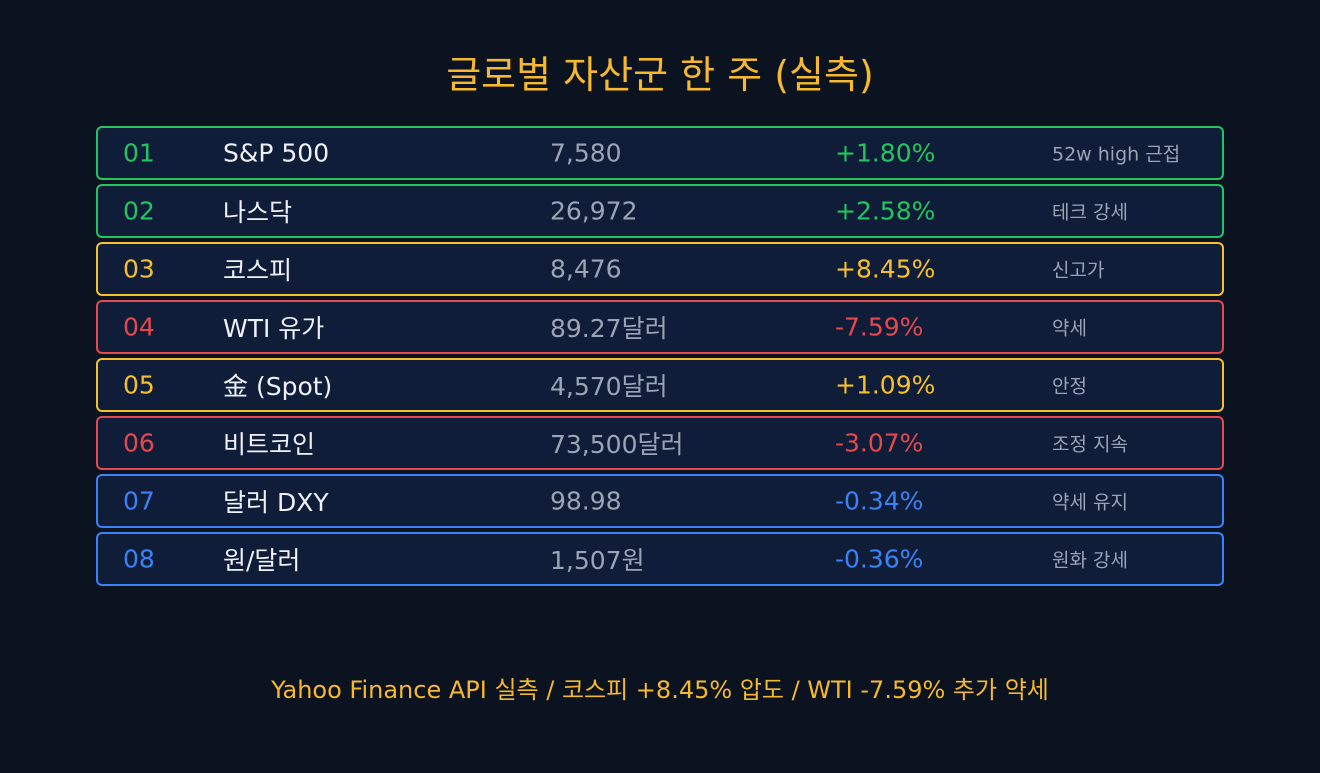 The width and height of the screenshot is (1320, 773). What do you see at coordinates (609, 328) in the screenshot?
I see `price: 89.27달러` at bounding box center [609, 328].